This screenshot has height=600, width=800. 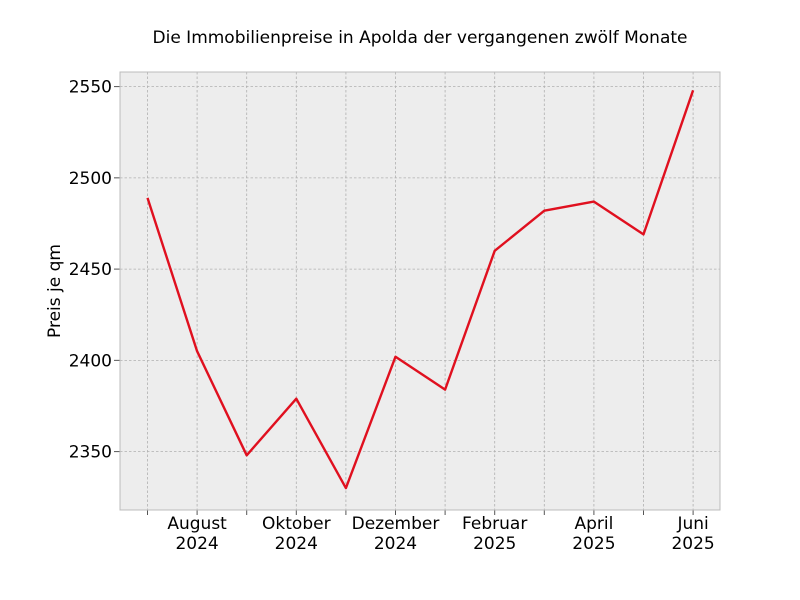 What do you see at coordinates (494, 534) in the screenshot?
I see `x-tick-label: Februar 2025` at bounding box center [494, 534].